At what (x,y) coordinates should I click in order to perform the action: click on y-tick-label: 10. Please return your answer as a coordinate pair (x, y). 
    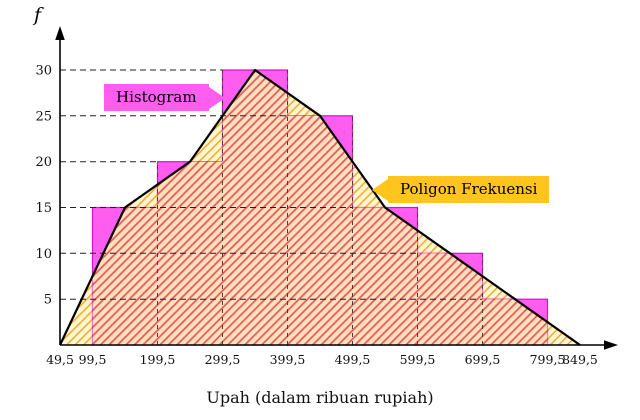
    Looking at the image, I should click on (43, 254).